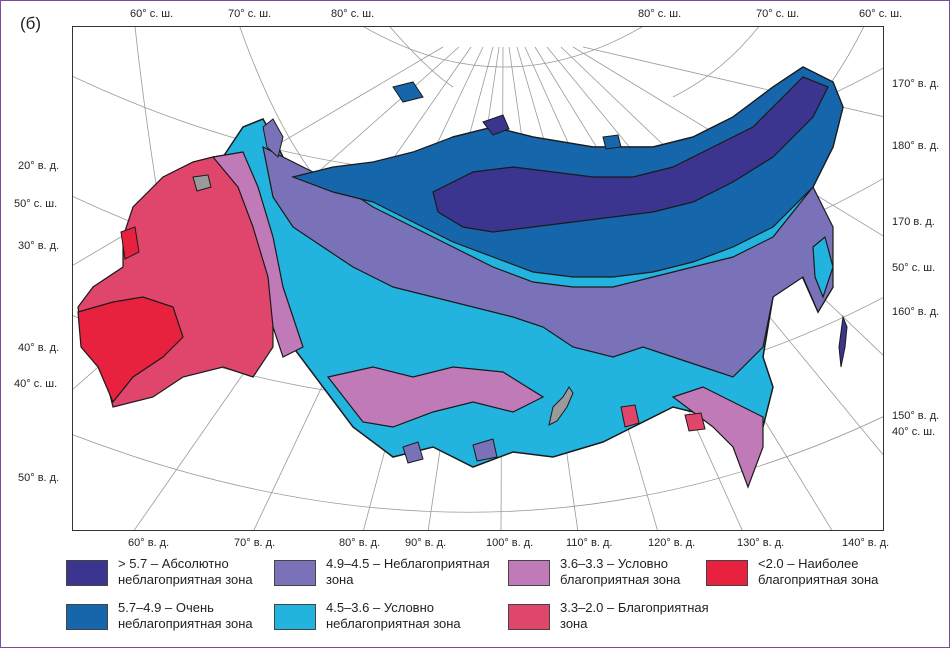  What do you see at coordinates (360, 543) in the screenshot?
I see `bottom-coord-label: 80° в. д.` at bounding box center [360, 543].